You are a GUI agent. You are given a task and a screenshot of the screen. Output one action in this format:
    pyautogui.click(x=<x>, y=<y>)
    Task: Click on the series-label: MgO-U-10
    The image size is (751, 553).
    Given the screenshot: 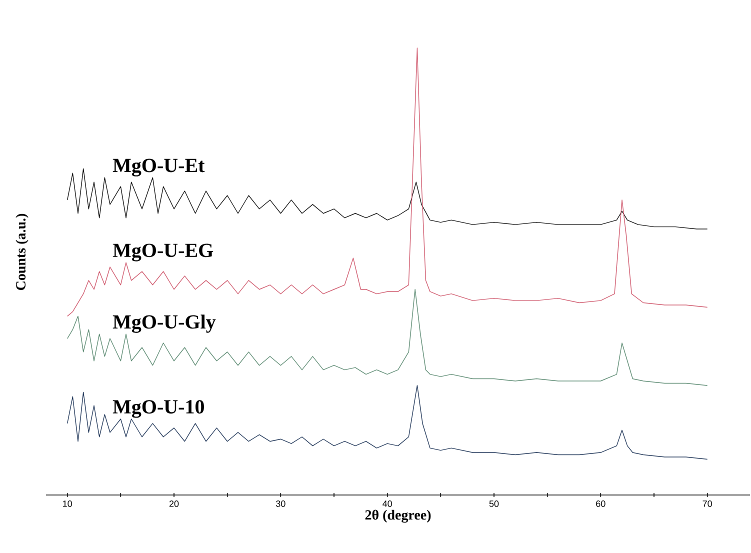 What is the action you would take?
    pyautogui.click(x=158, y=409)
    